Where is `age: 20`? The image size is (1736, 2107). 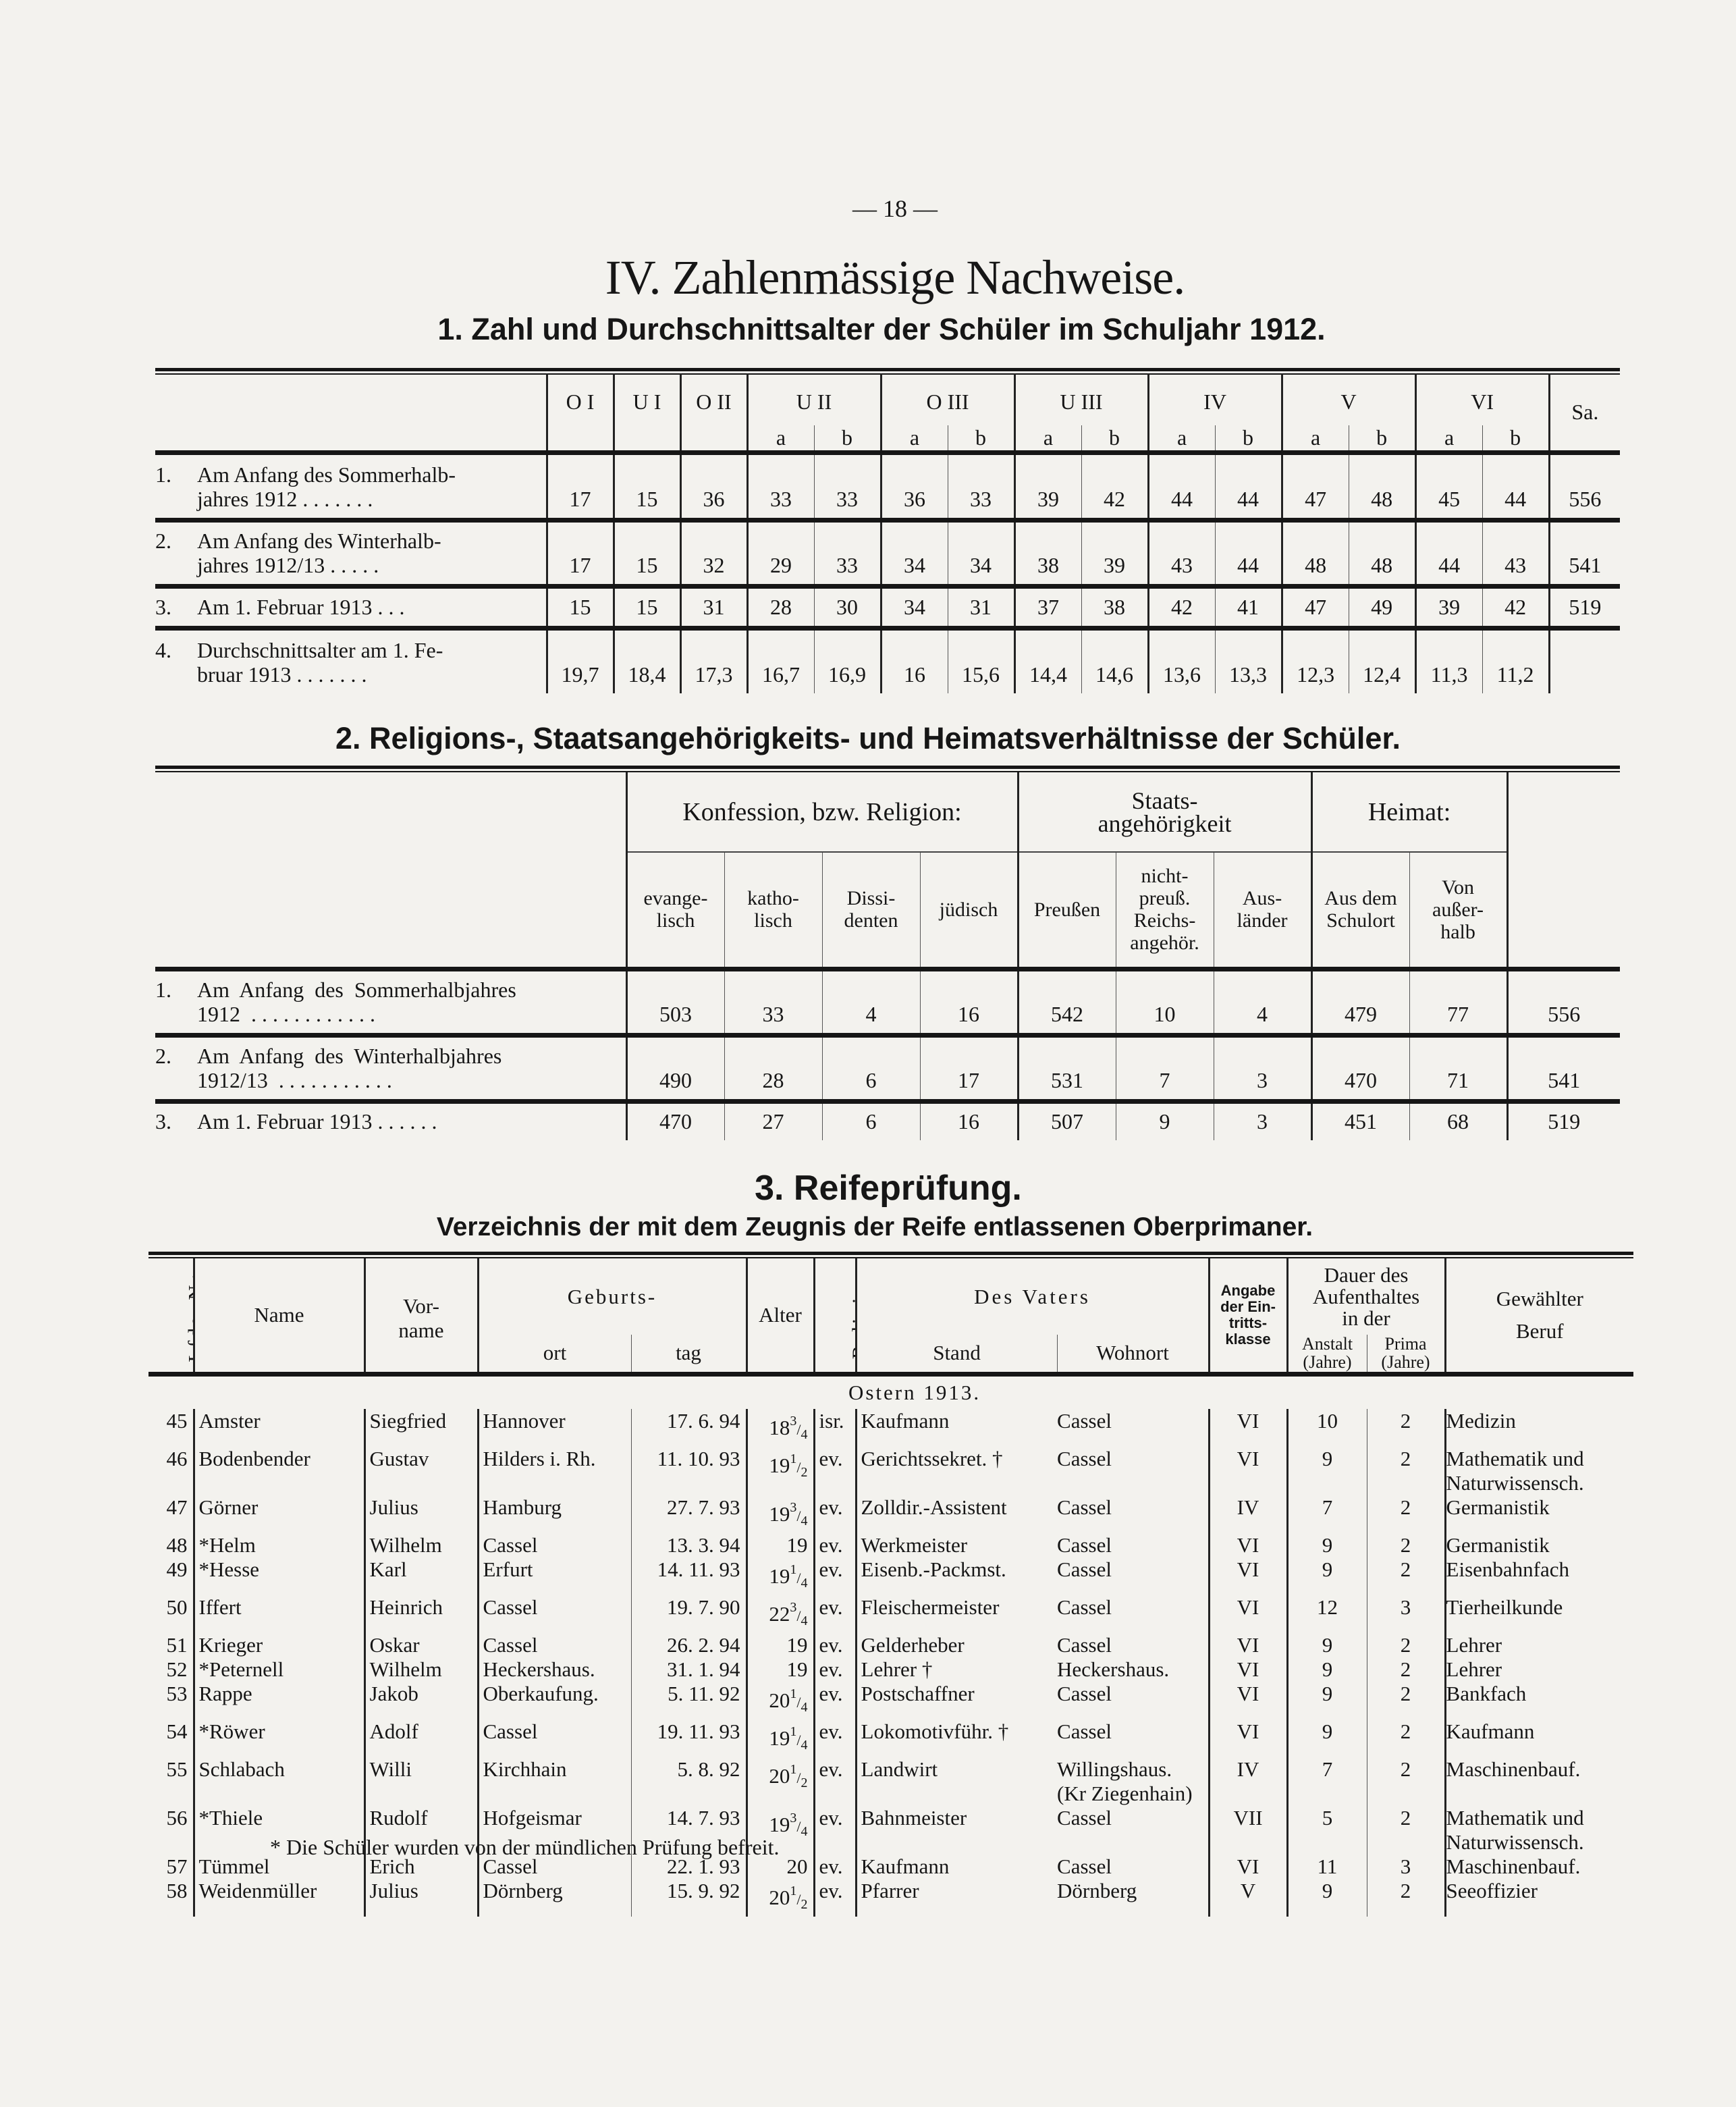 age: 20 is located at coordinates (781, 1867).